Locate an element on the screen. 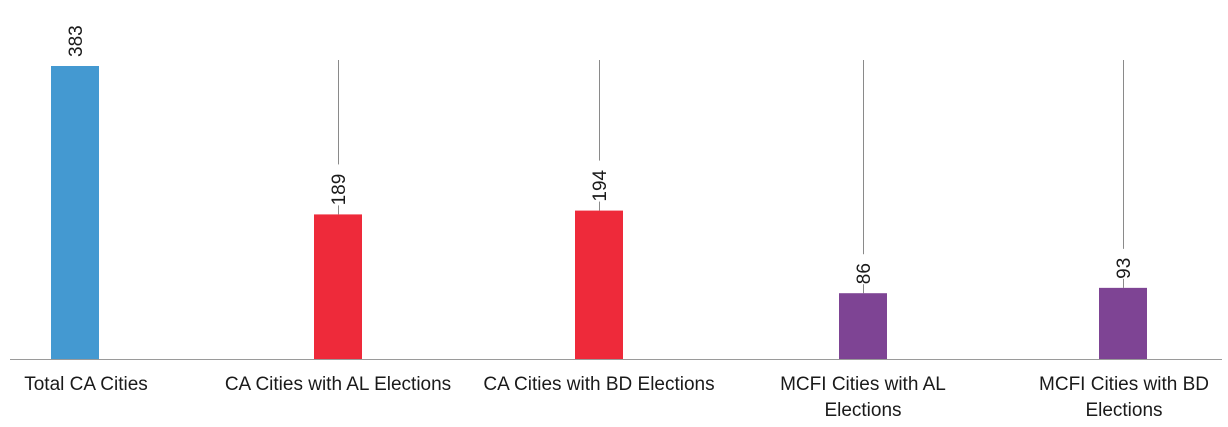  data-label-3: 86 is located at coordinates (864, 273).